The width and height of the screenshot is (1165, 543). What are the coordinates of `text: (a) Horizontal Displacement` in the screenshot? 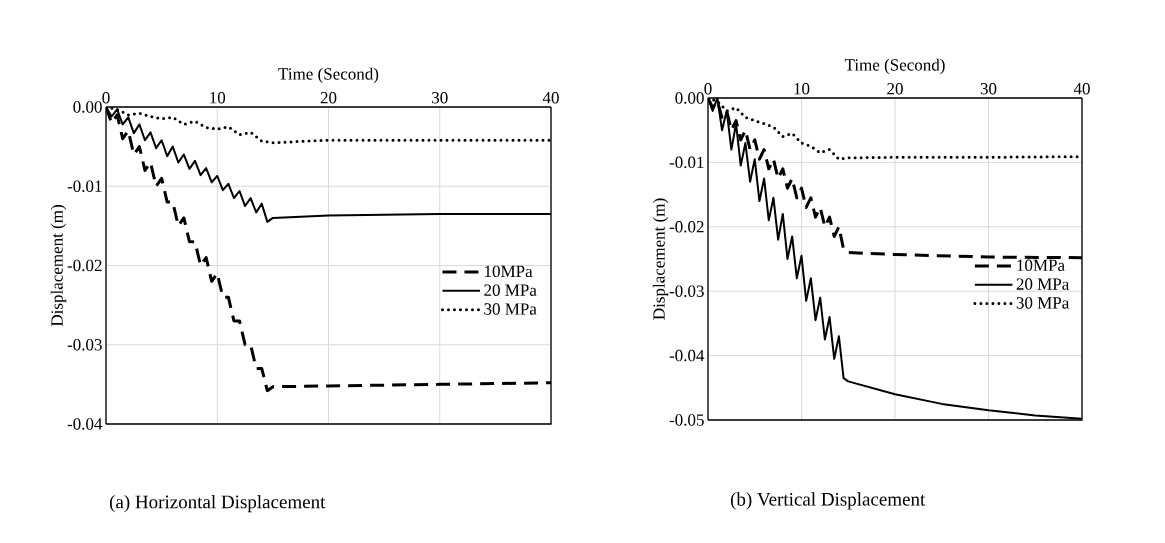 It's located at (217, 503).